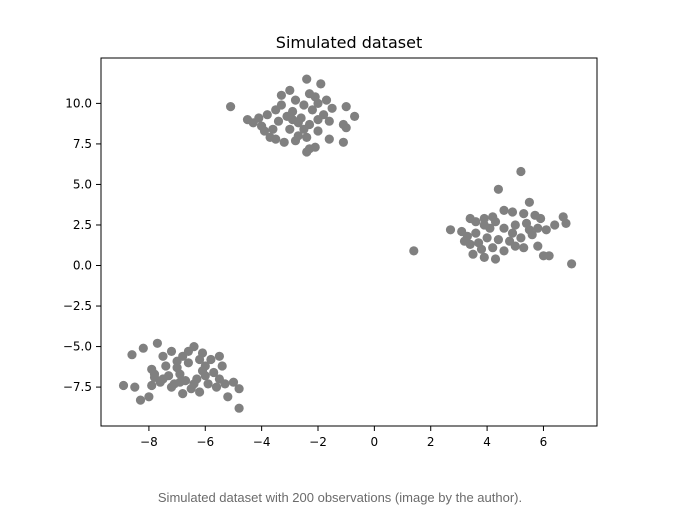 The width and height of the screenshot is (680, 510). I want to click on y-tick-label: −7.5, so click(77, 387).